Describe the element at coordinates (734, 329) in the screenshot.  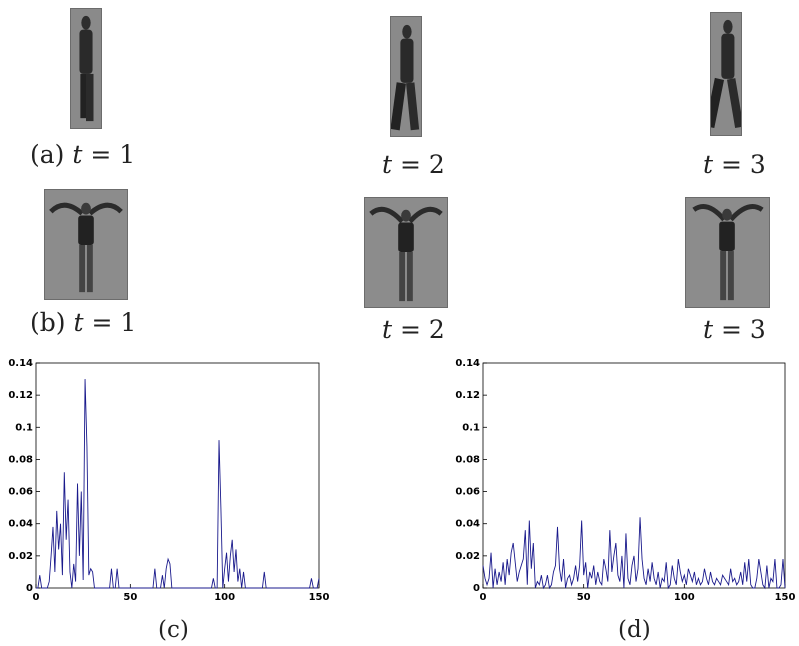
I see `caption-b-t3: t = 3` at that location.